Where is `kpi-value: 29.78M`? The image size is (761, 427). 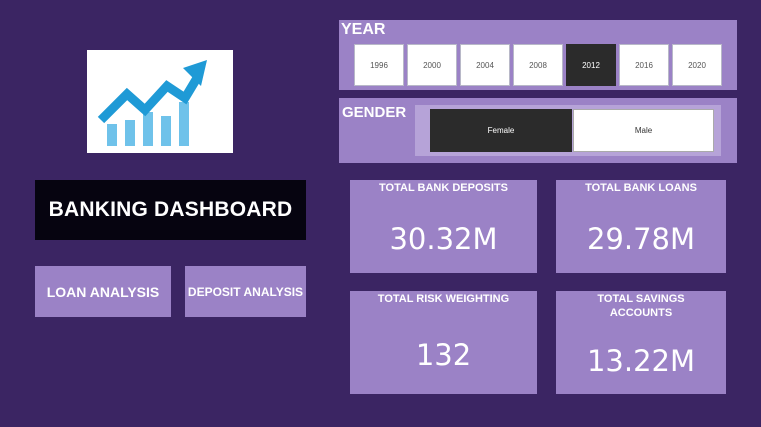 kpi-value: 29.78M is located at coordinates (641, 239).